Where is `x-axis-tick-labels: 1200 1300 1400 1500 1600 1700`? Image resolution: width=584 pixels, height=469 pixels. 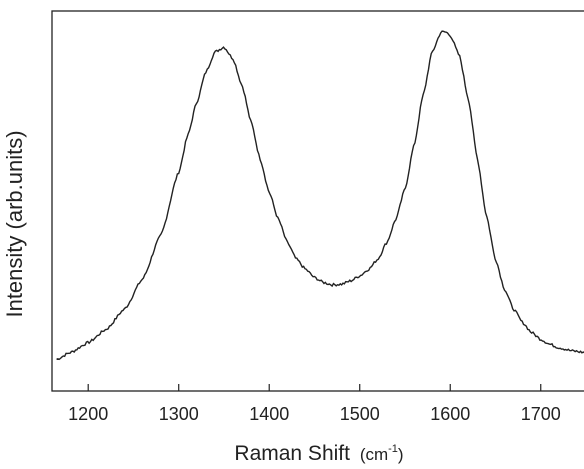 x-axis-tick-labels: 1200 1300 1400 1500 1600 1700 is located at coordinates (314, 414).